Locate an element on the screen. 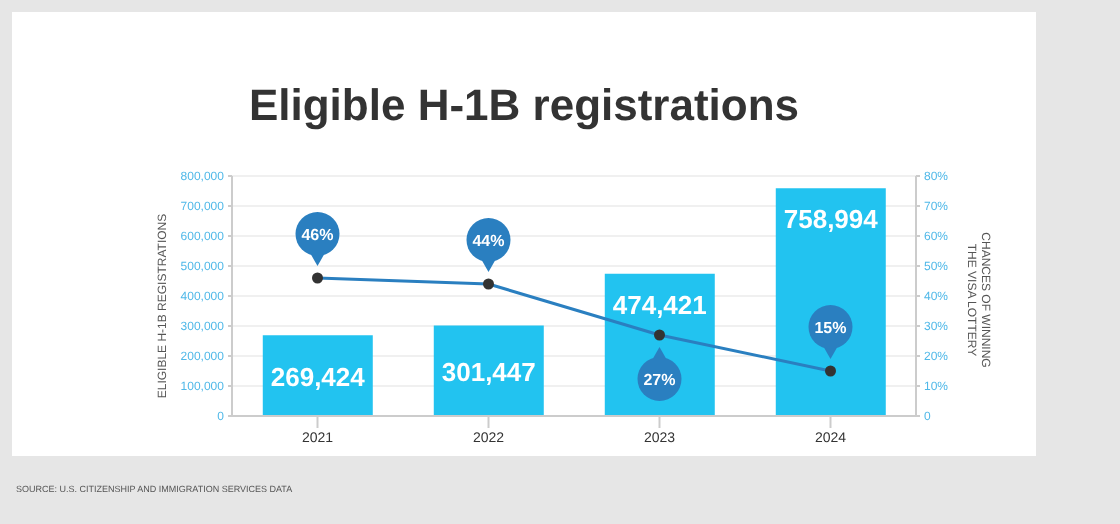 The image size is (1120, 524). data-label: 301,447 is located at coordinates (488, 371).